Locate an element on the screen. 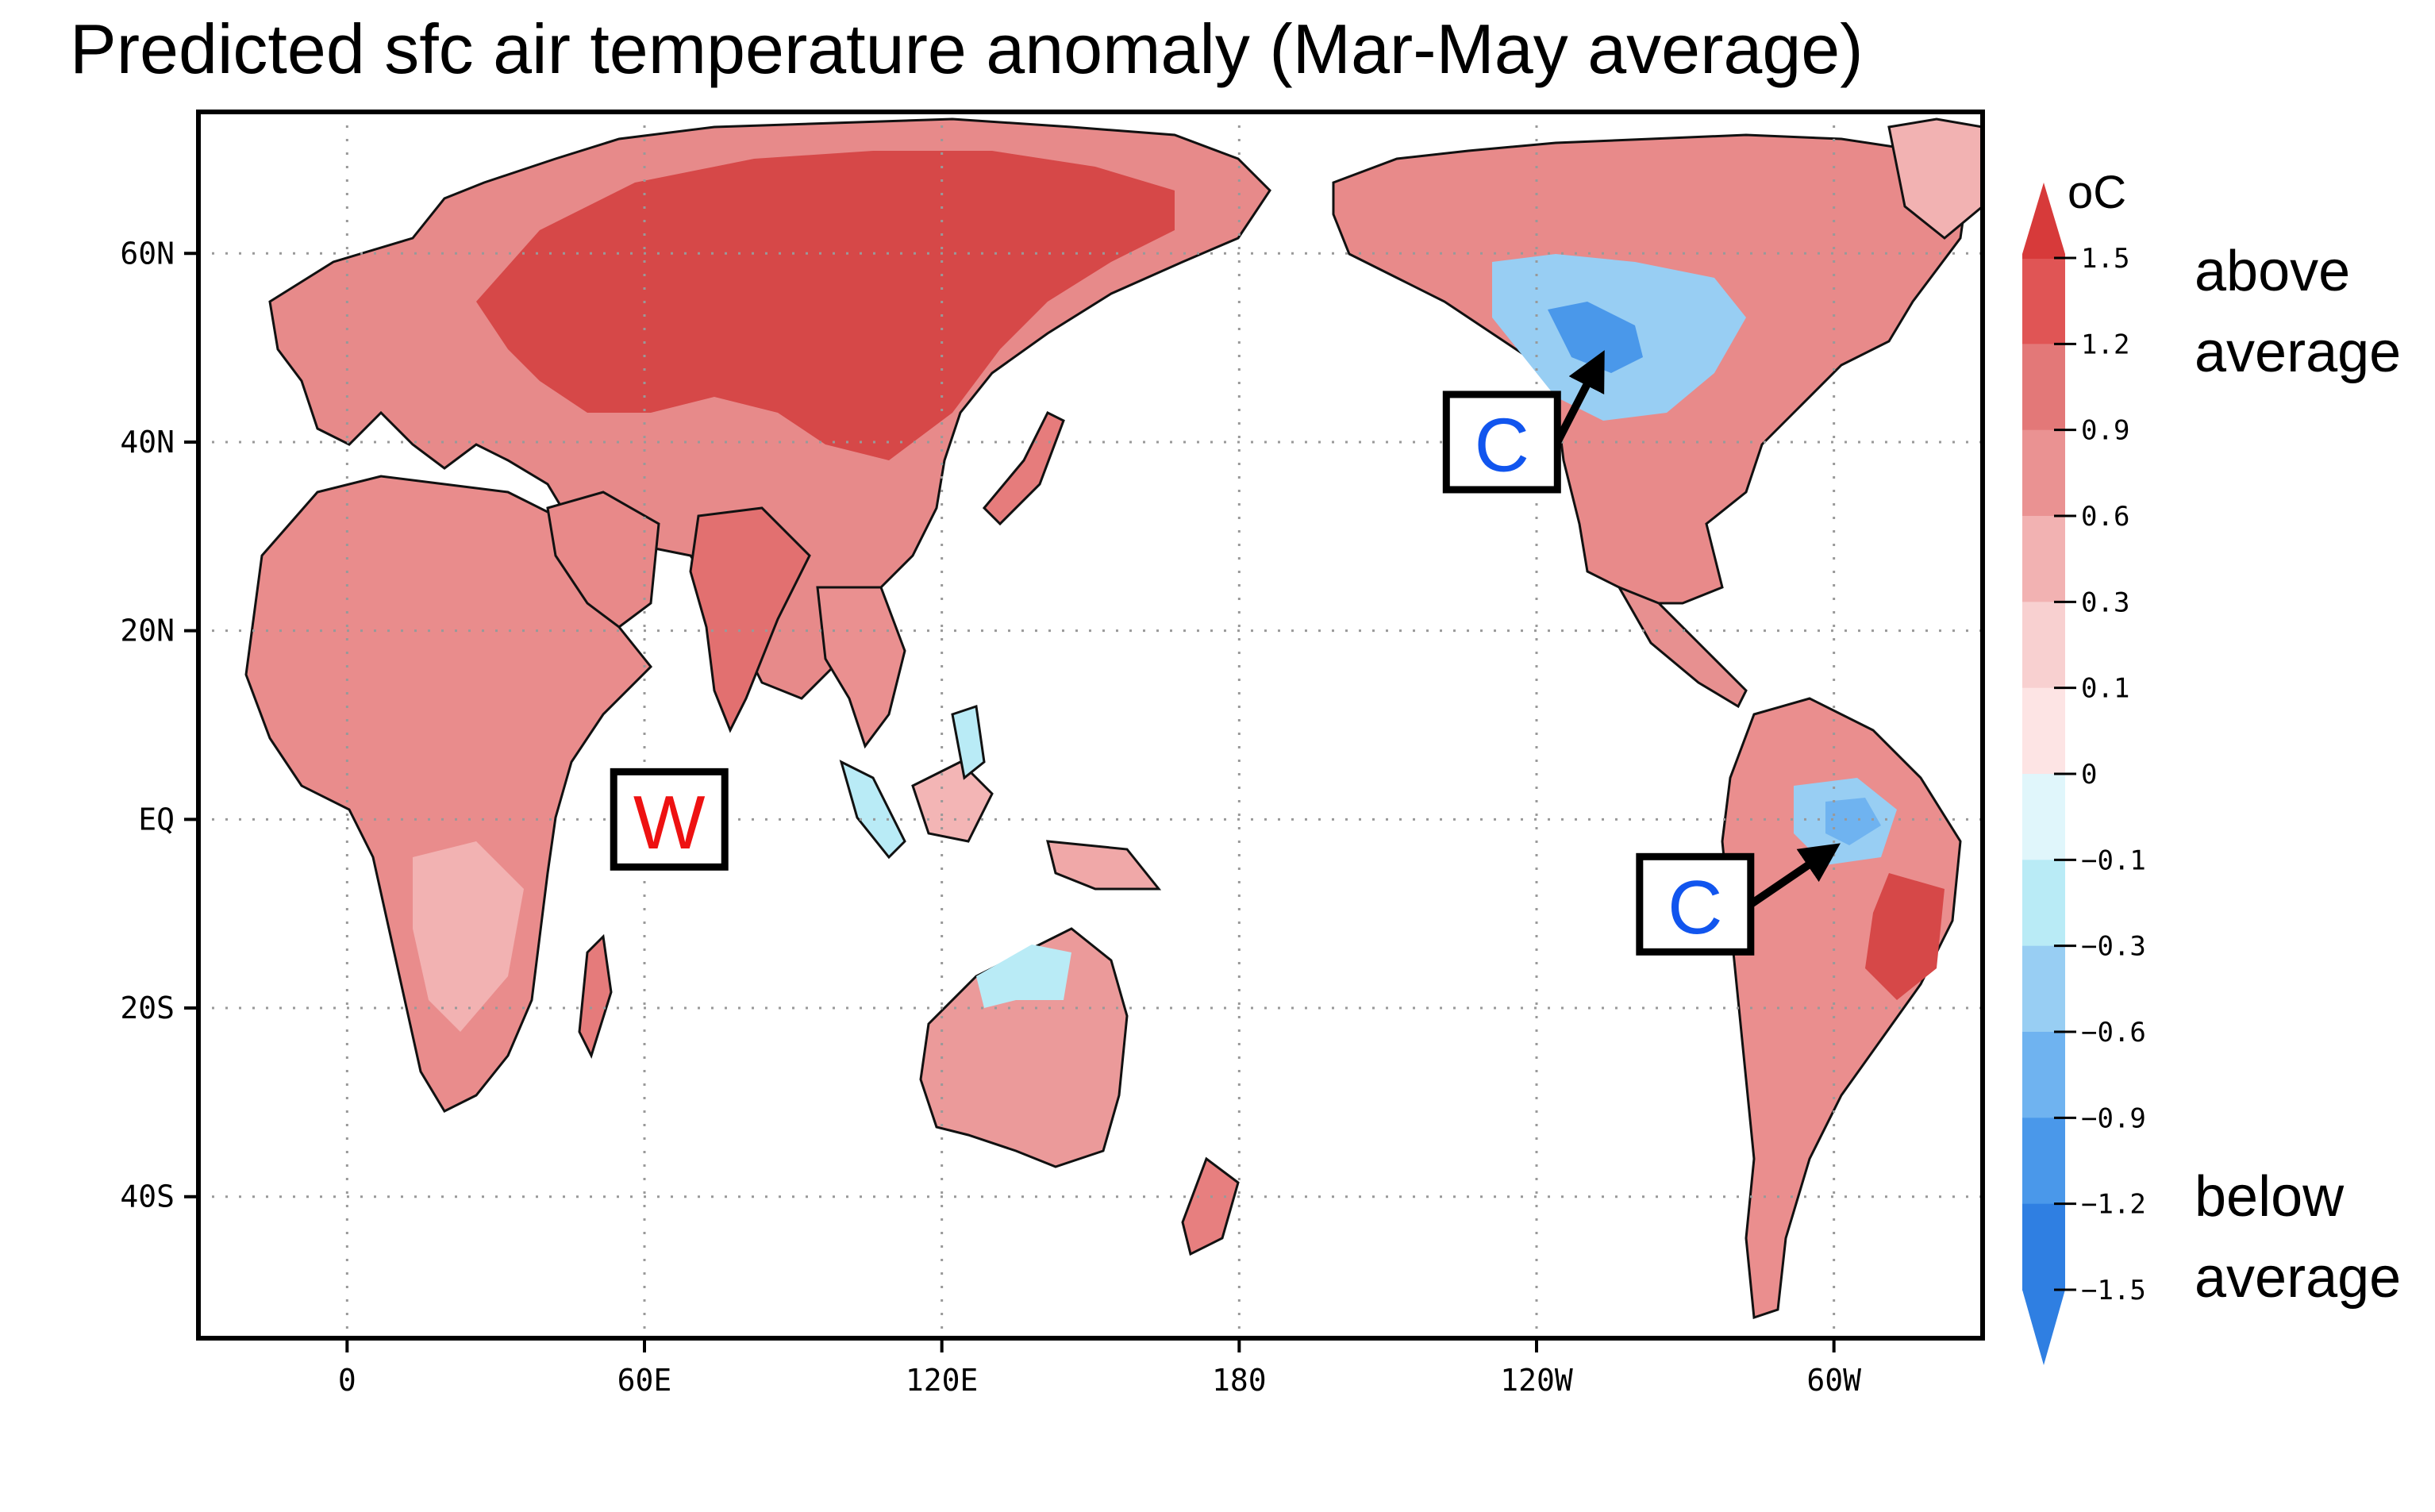 This screenshot has width=2435, height=1512. above-average-label-line2: average is located at coordinates (2298, 352).